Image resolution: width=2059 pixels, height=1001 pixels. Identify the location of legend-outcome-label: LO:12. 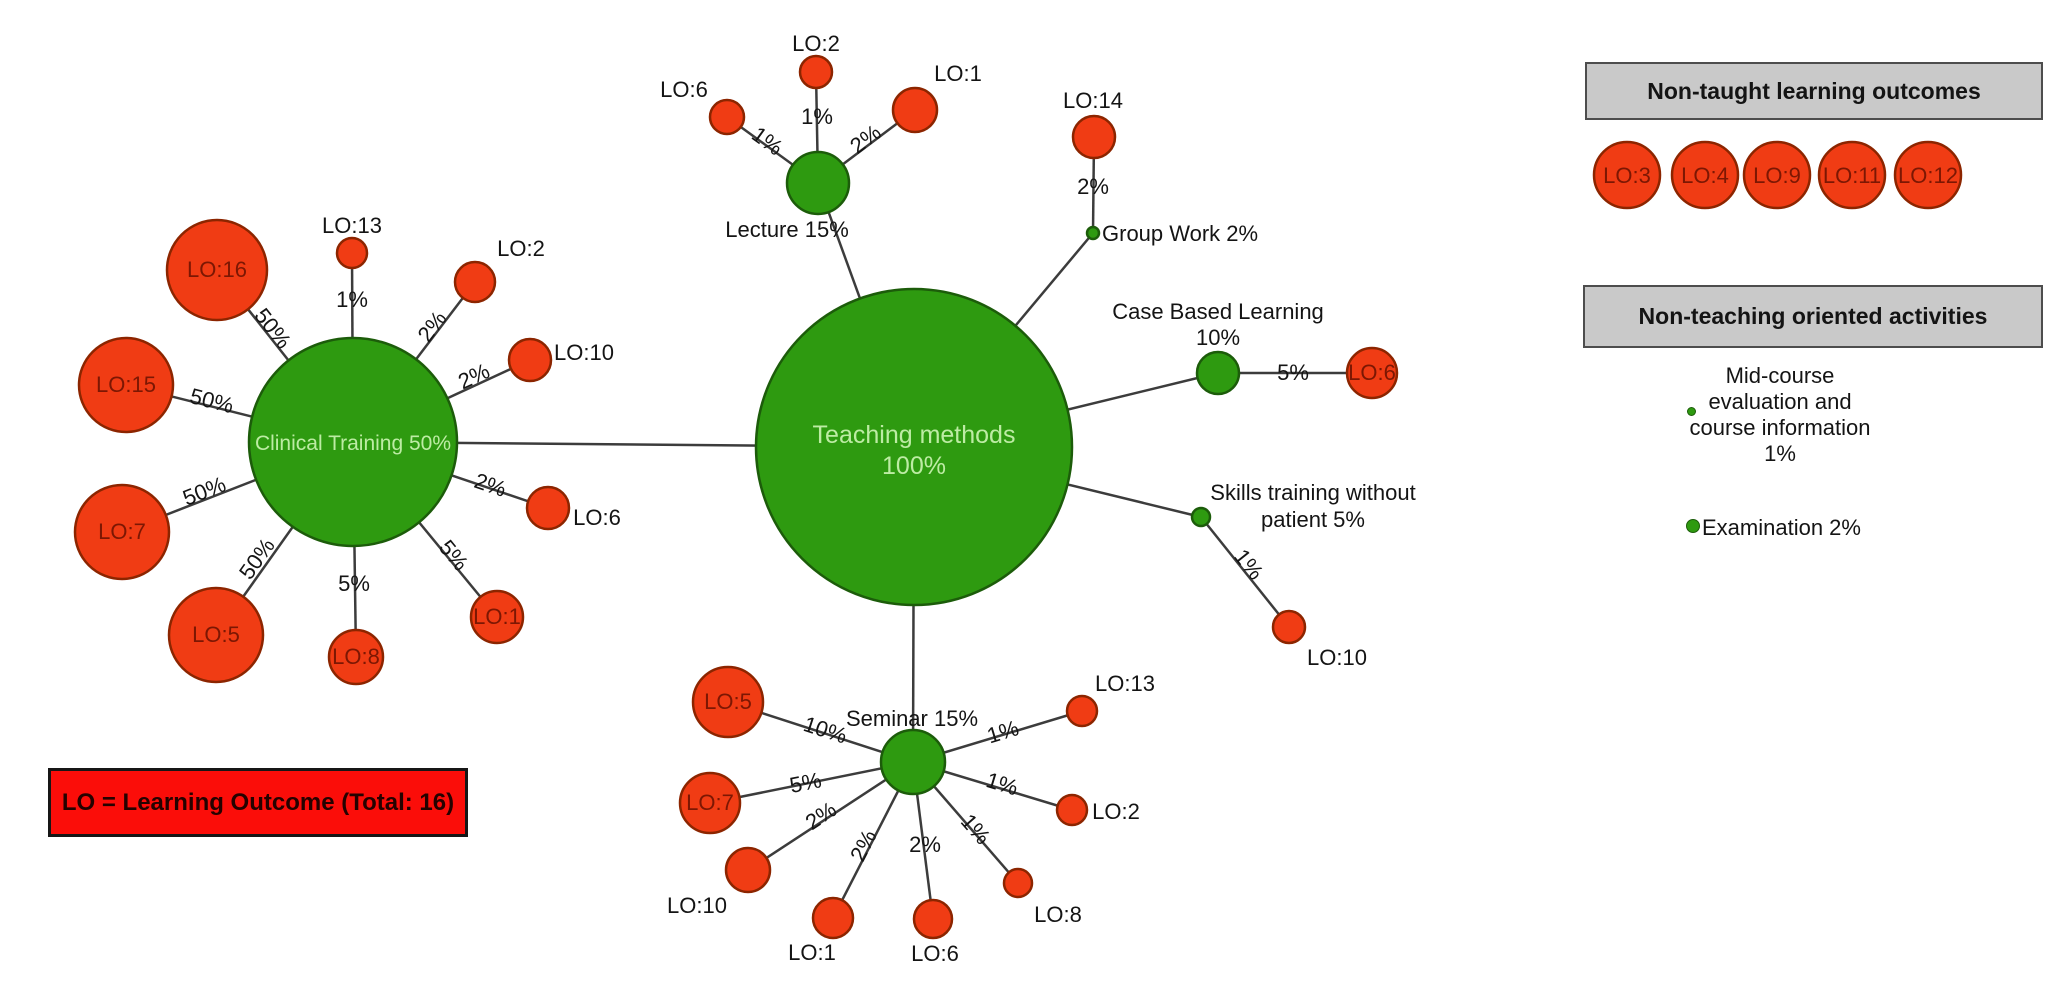
(1928, 175).